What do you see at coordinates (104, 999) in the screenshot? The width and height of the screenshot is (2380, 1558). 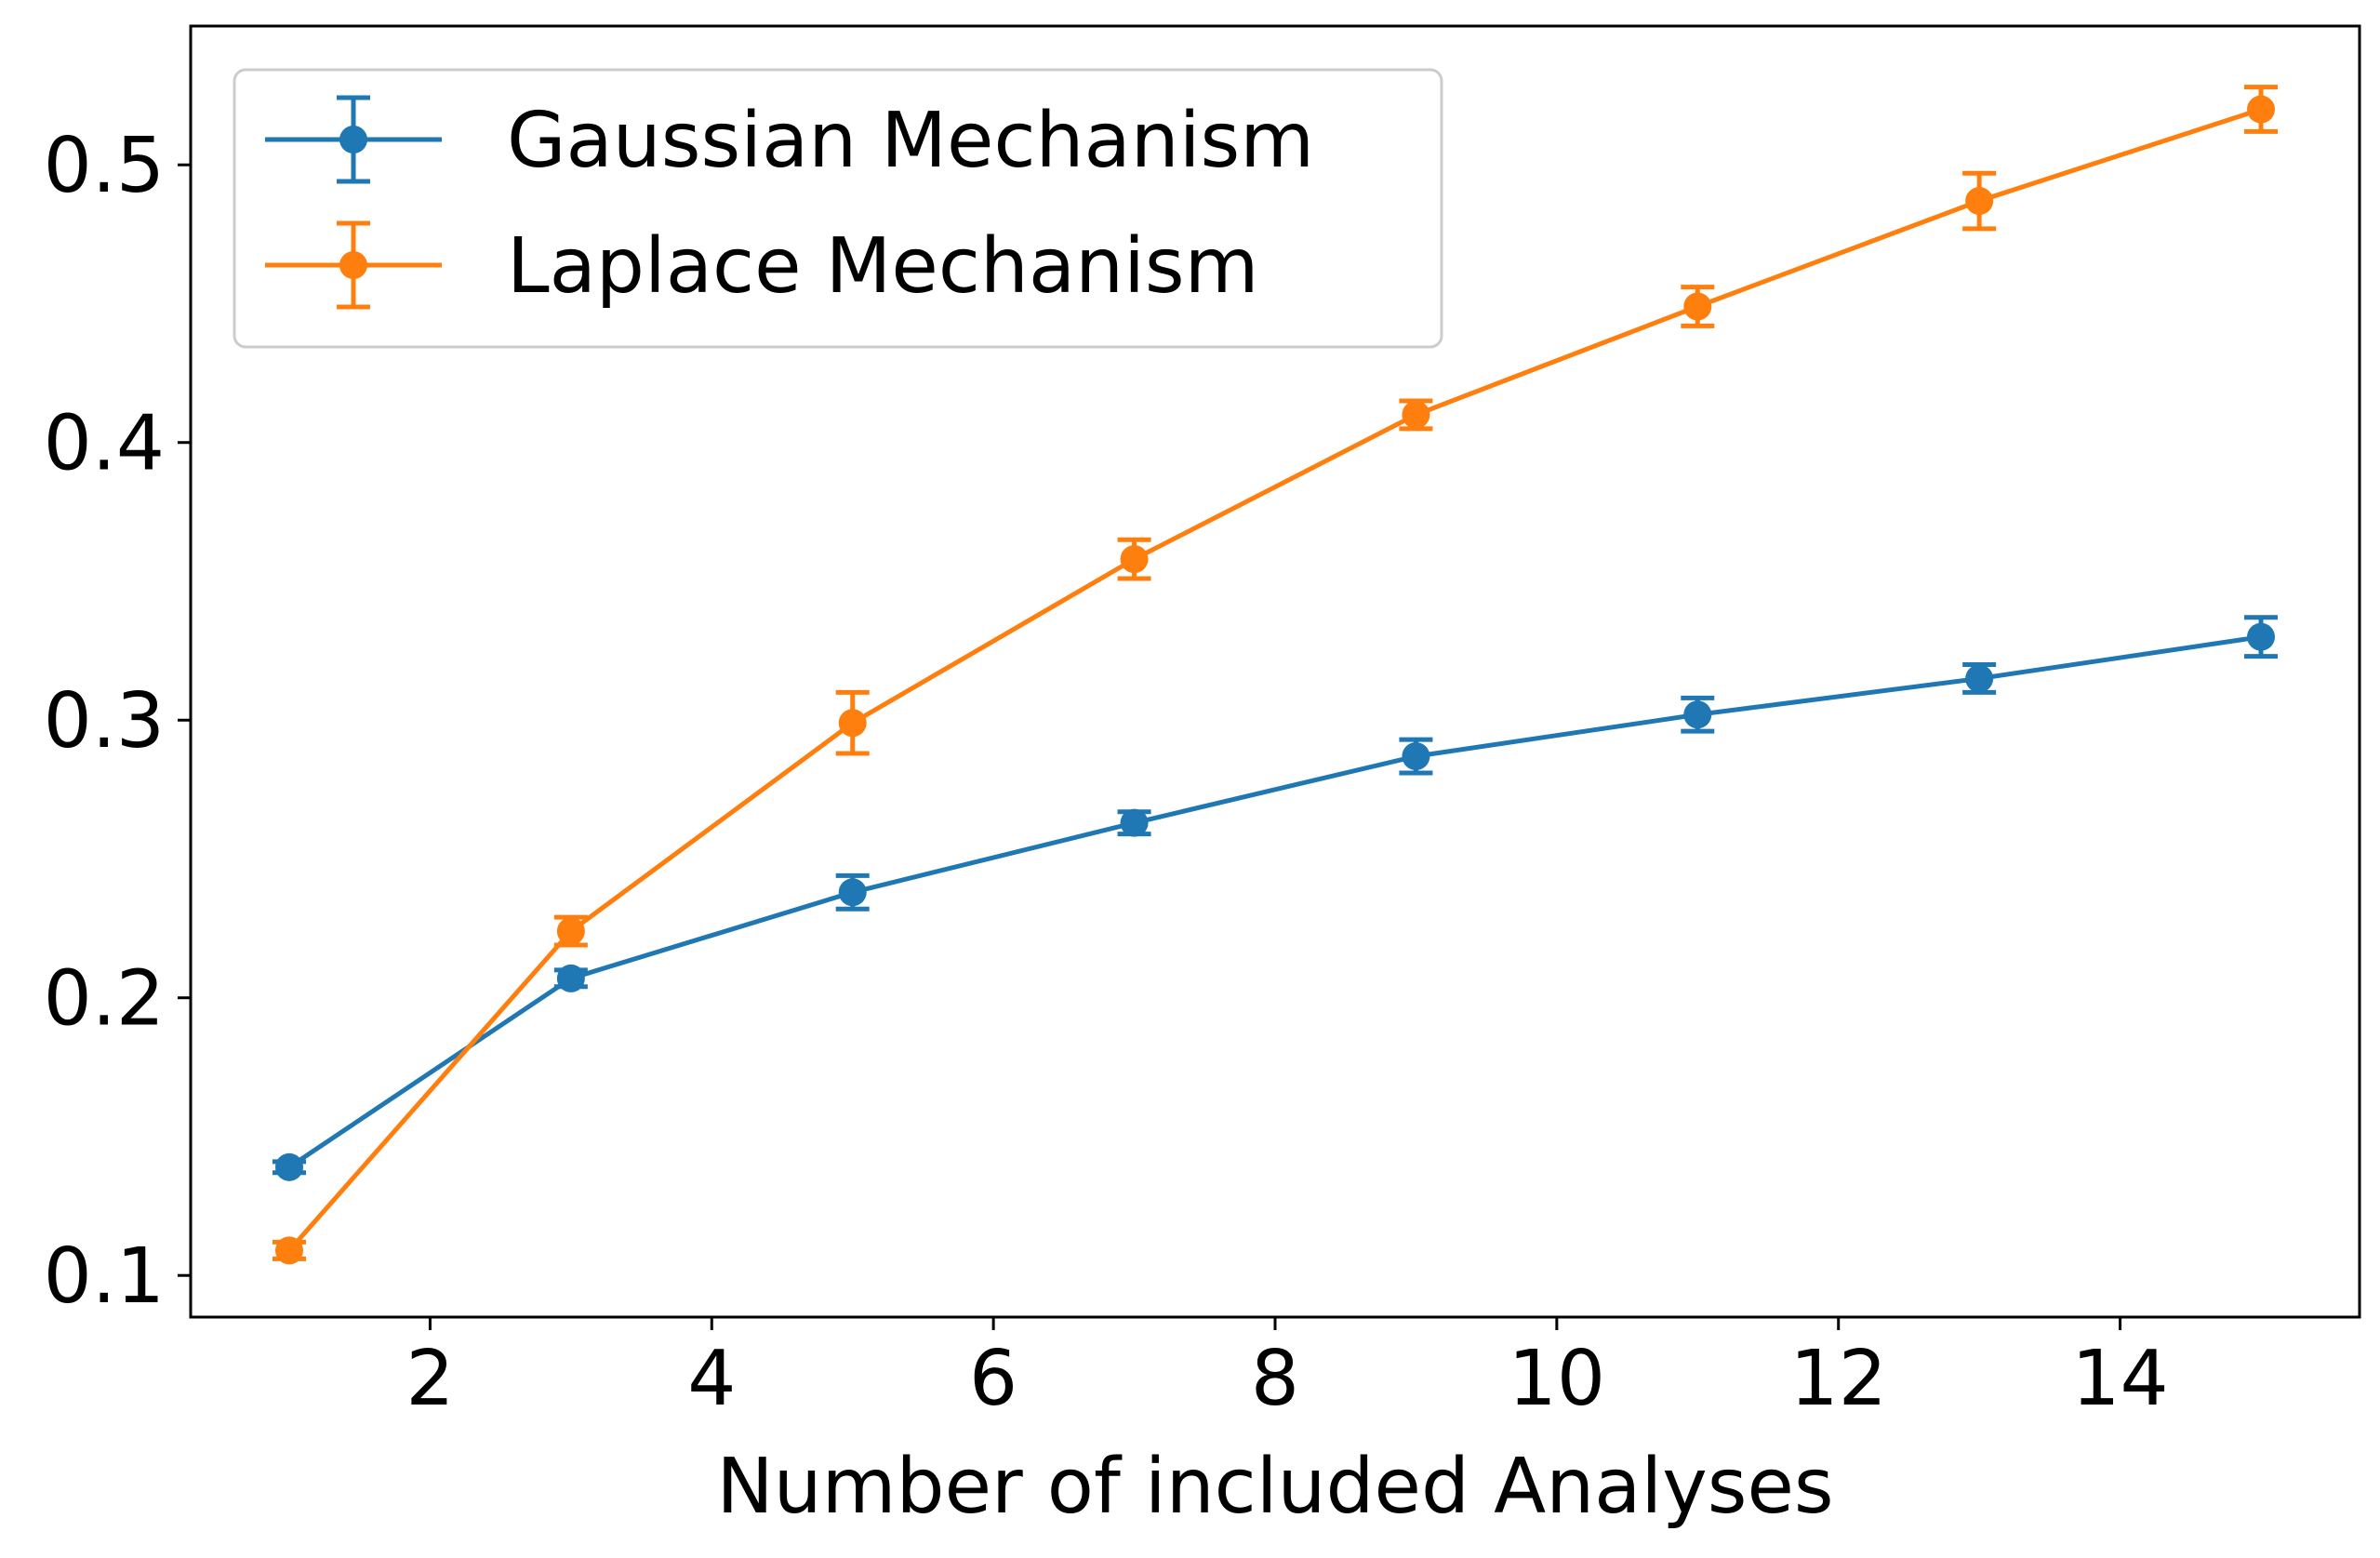 I see `y-tick-label: 0.2` at bounding box center [104, 999].